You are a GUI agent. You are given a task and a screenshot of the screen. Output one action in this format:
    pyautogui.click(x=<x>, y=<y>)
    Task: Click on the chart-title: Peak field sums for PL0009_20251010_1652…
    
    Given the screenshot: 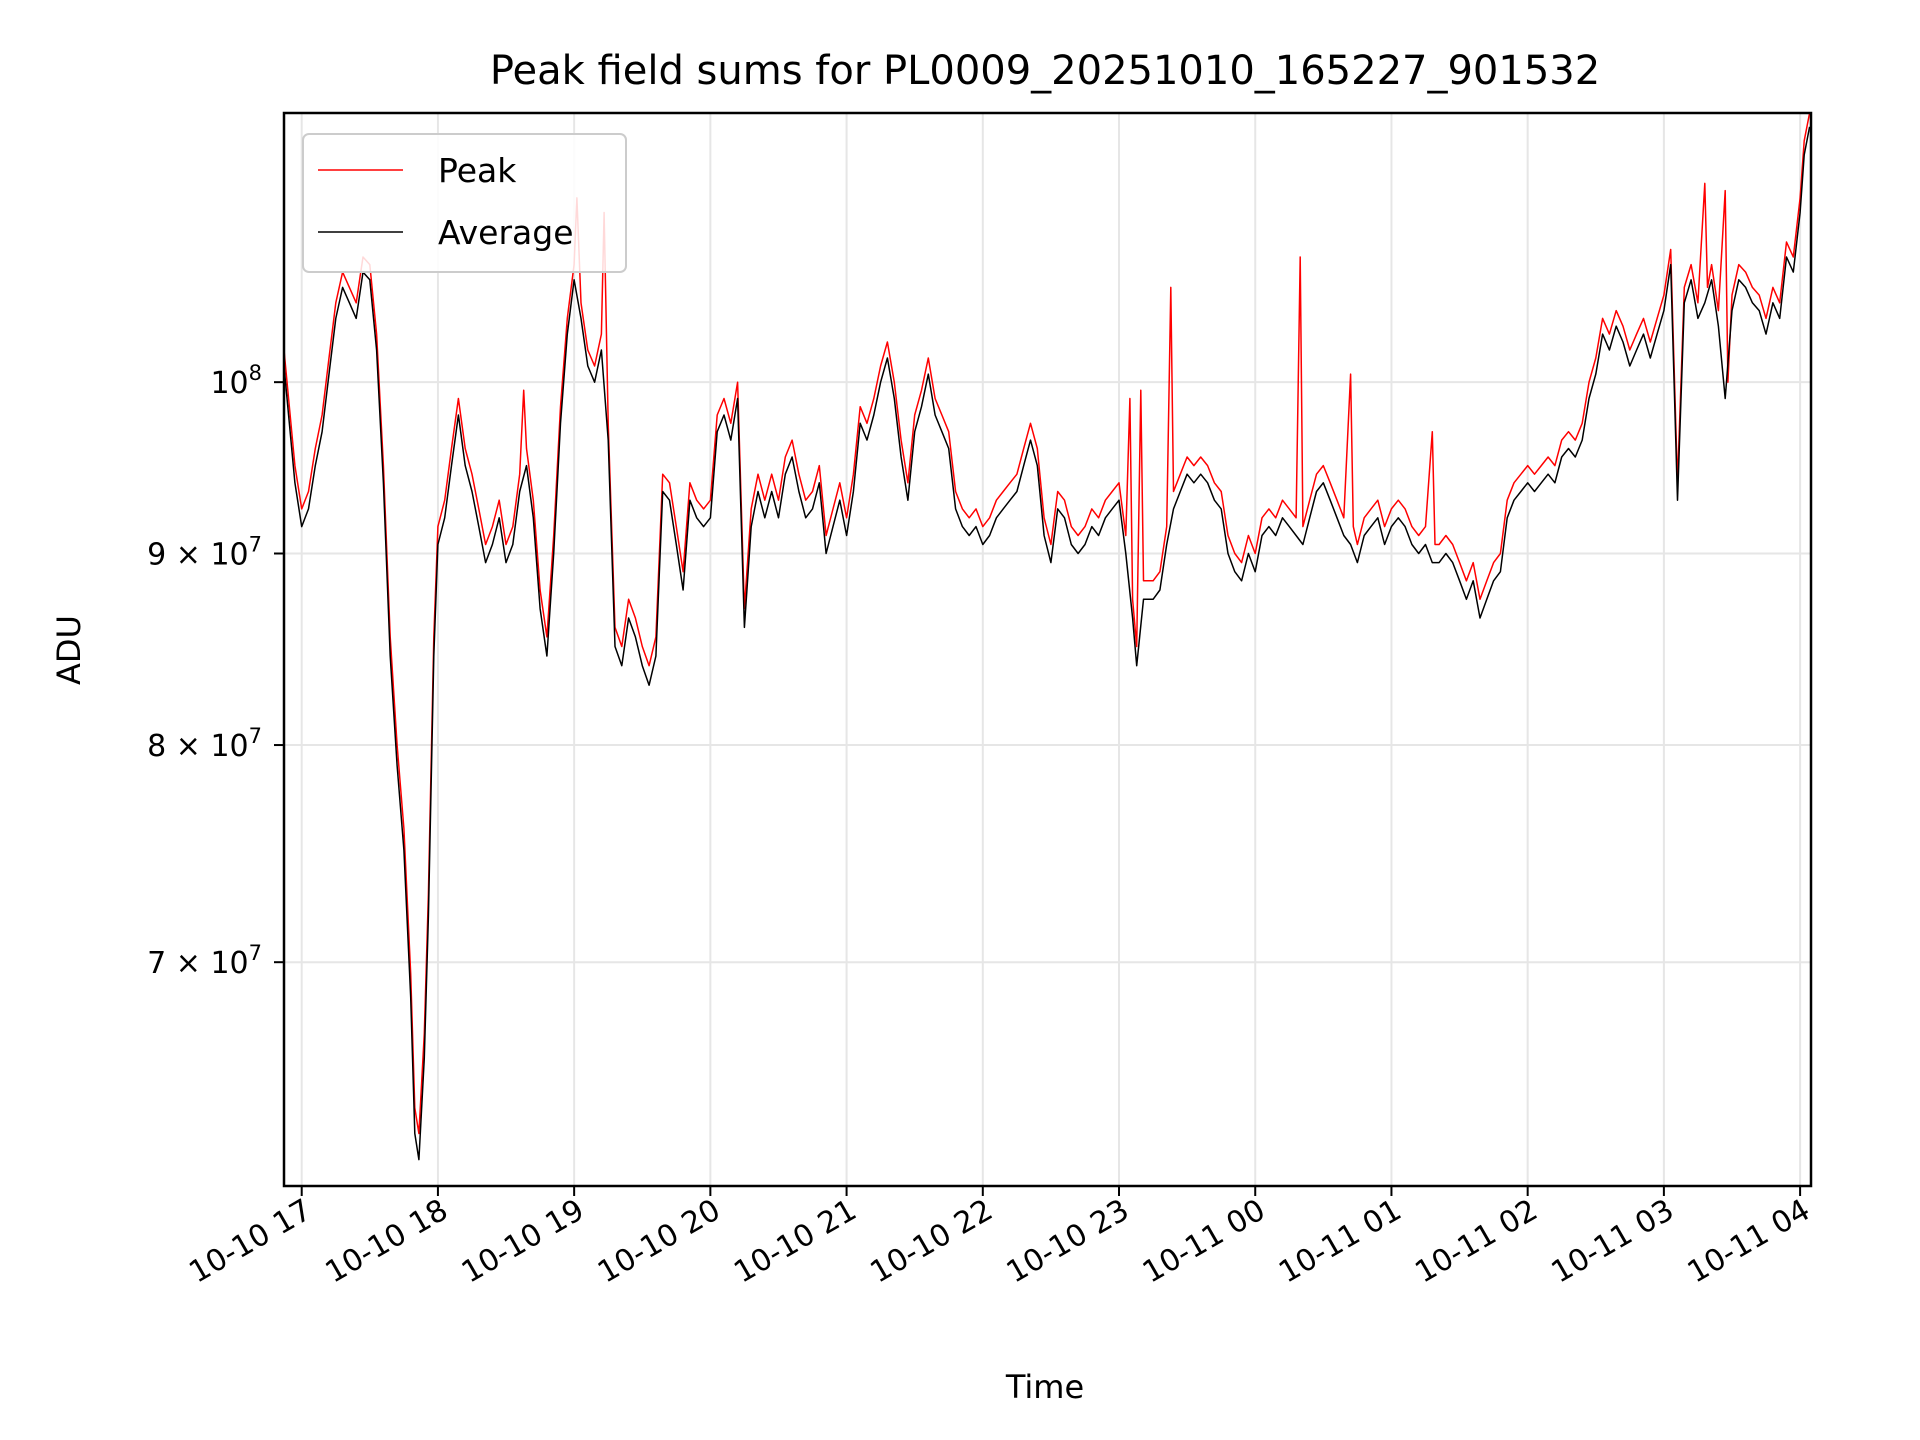 What is the action you would take?
    pyautogui.click(x=1045, y=71)
    